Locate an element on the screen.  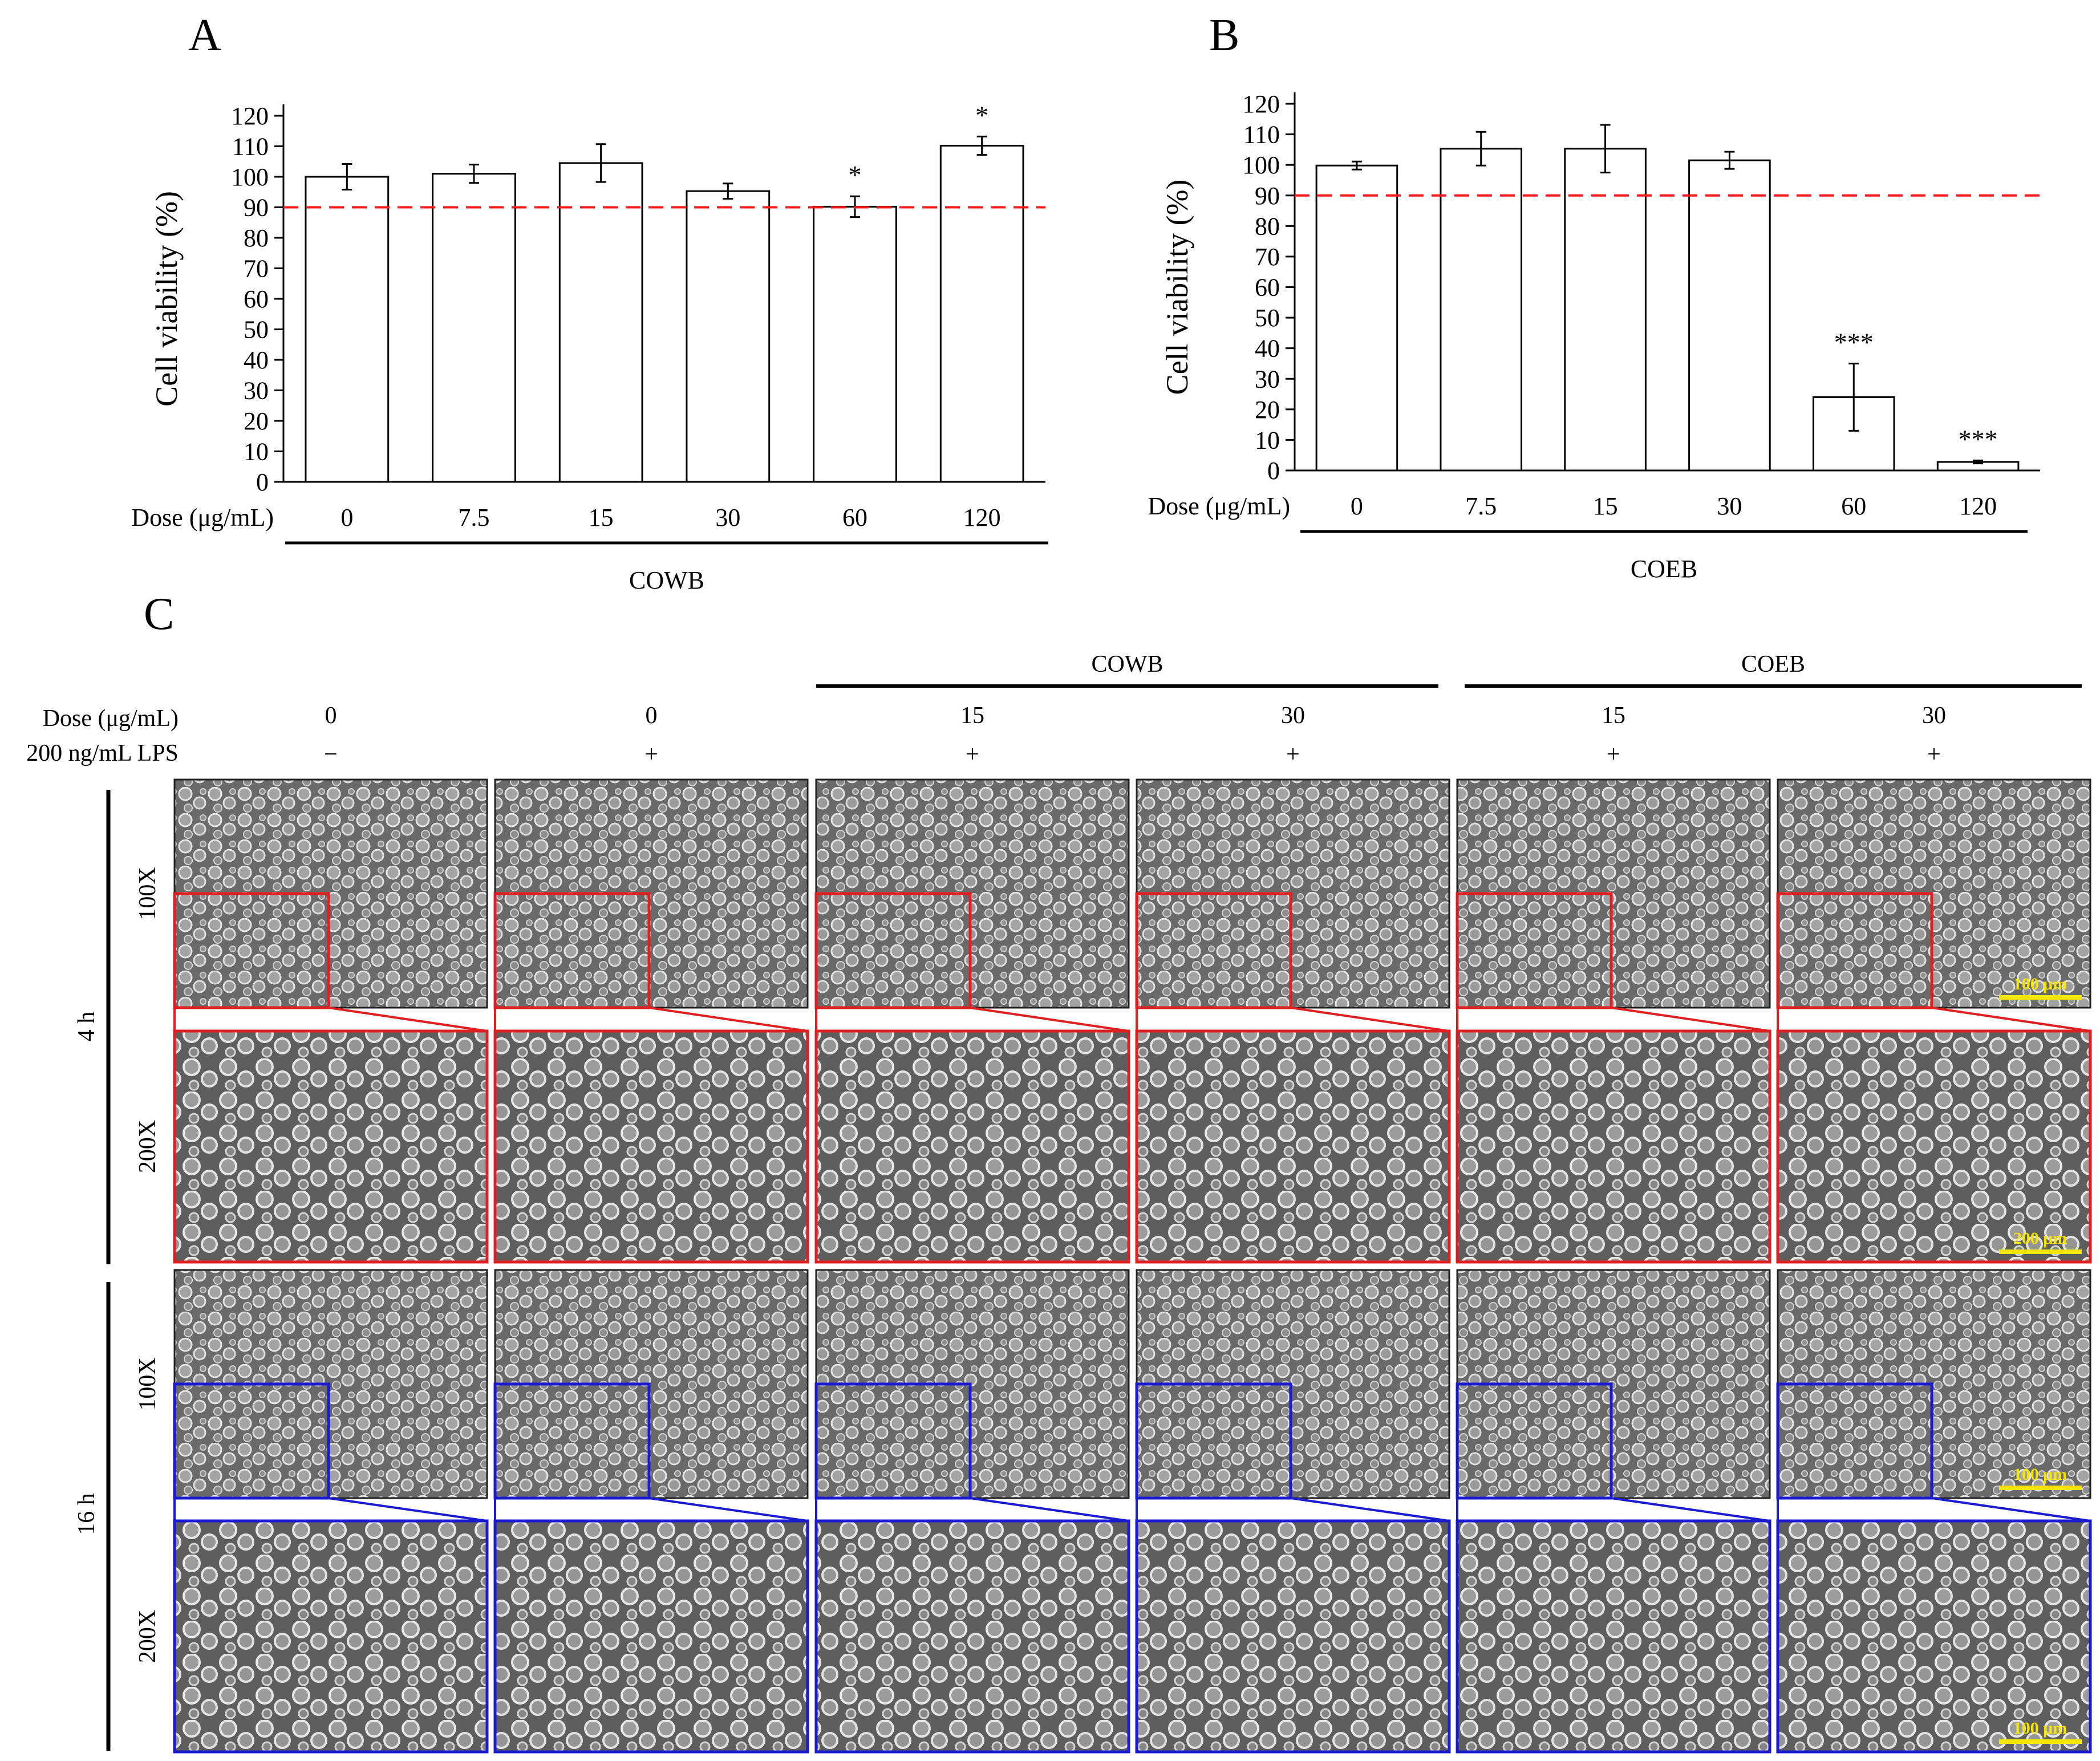
dose-label: Dose (μg/mL) is located at coordinates (202, 517).